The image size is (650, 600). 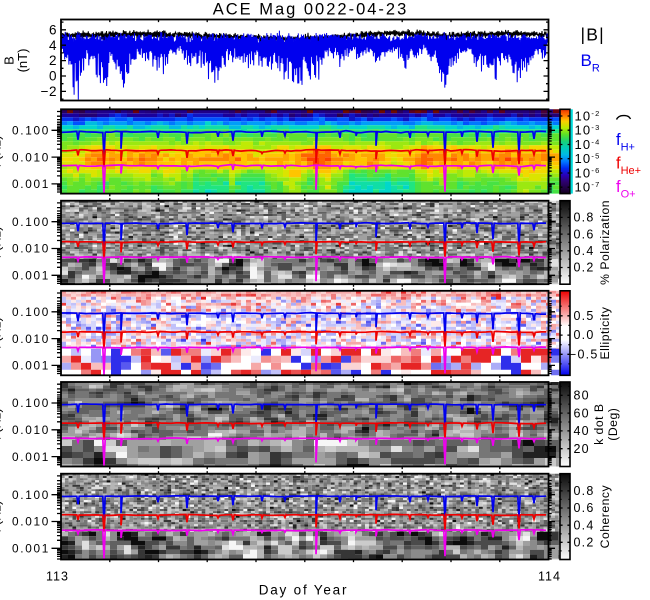 I want to click on svg-text: 2, so click(x=53, y=60).